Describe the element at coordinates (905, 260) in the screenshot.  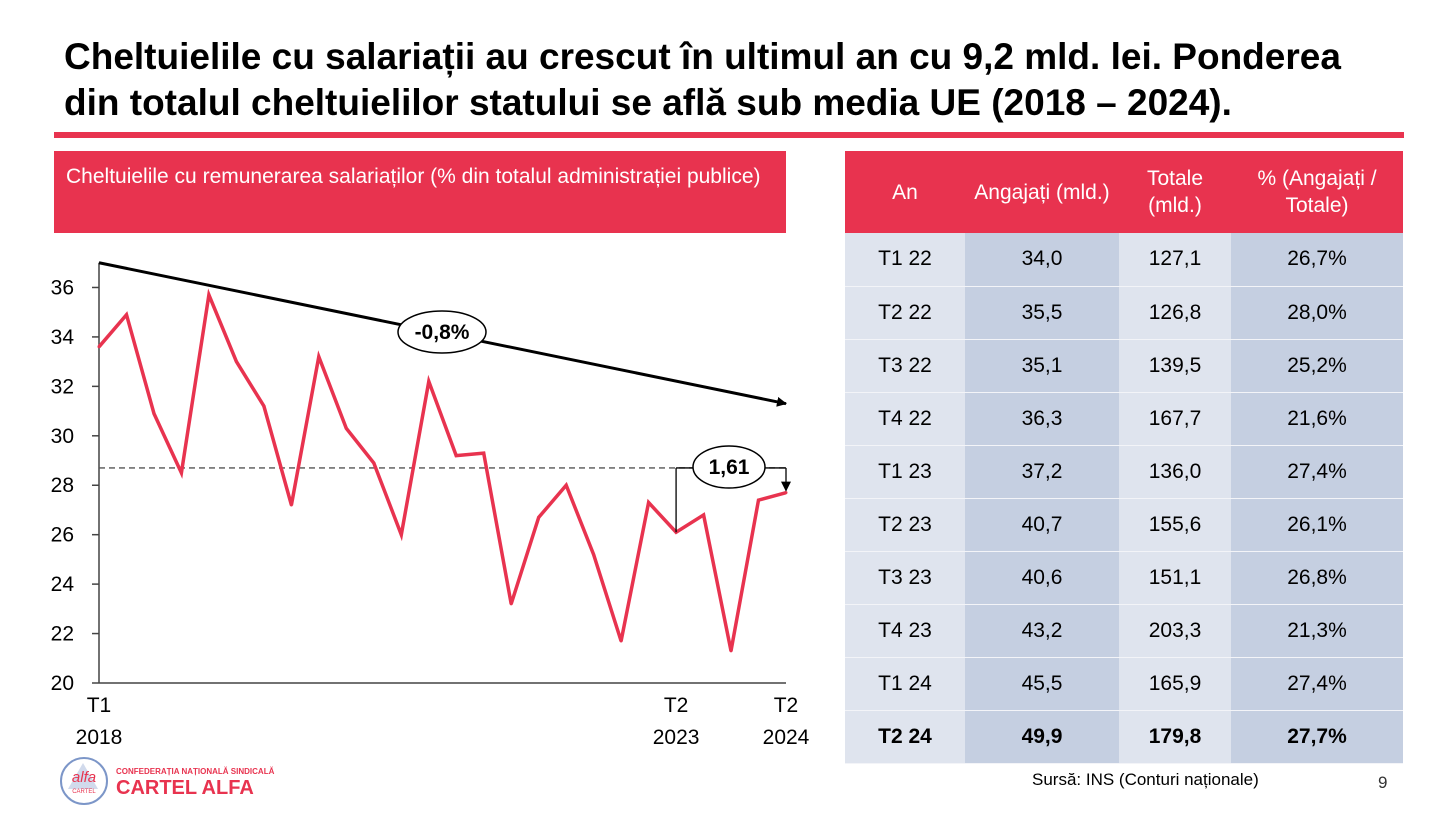
I see `table-cell: T1 22` at that location.